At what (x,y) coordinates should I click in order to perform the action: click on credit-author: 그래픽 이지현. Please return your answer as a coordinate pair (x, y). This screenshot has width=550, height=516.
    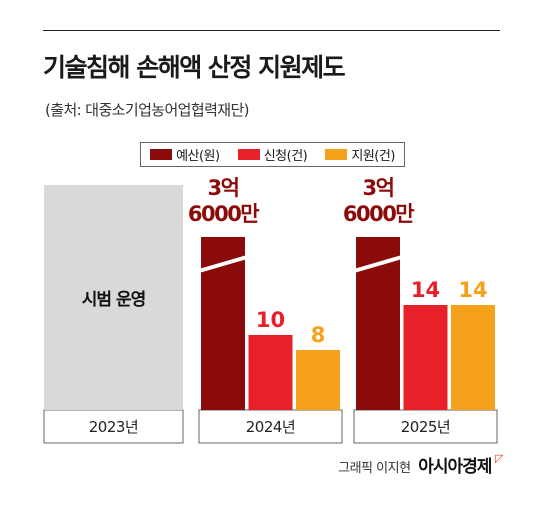
    Looking at the image, I should click on (374, 468).